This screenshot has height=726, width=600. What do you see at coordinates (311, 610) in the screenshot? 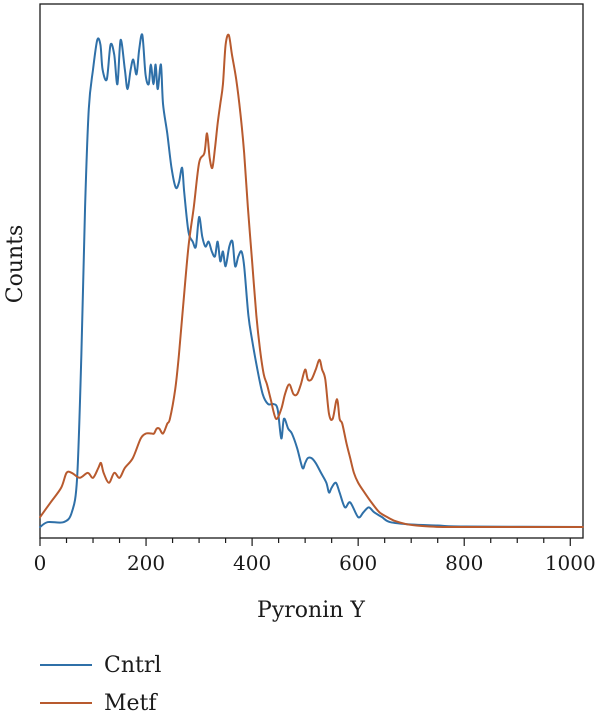
I see `x-axis-title: Pyronin Y` at bounding box center [311, 610].